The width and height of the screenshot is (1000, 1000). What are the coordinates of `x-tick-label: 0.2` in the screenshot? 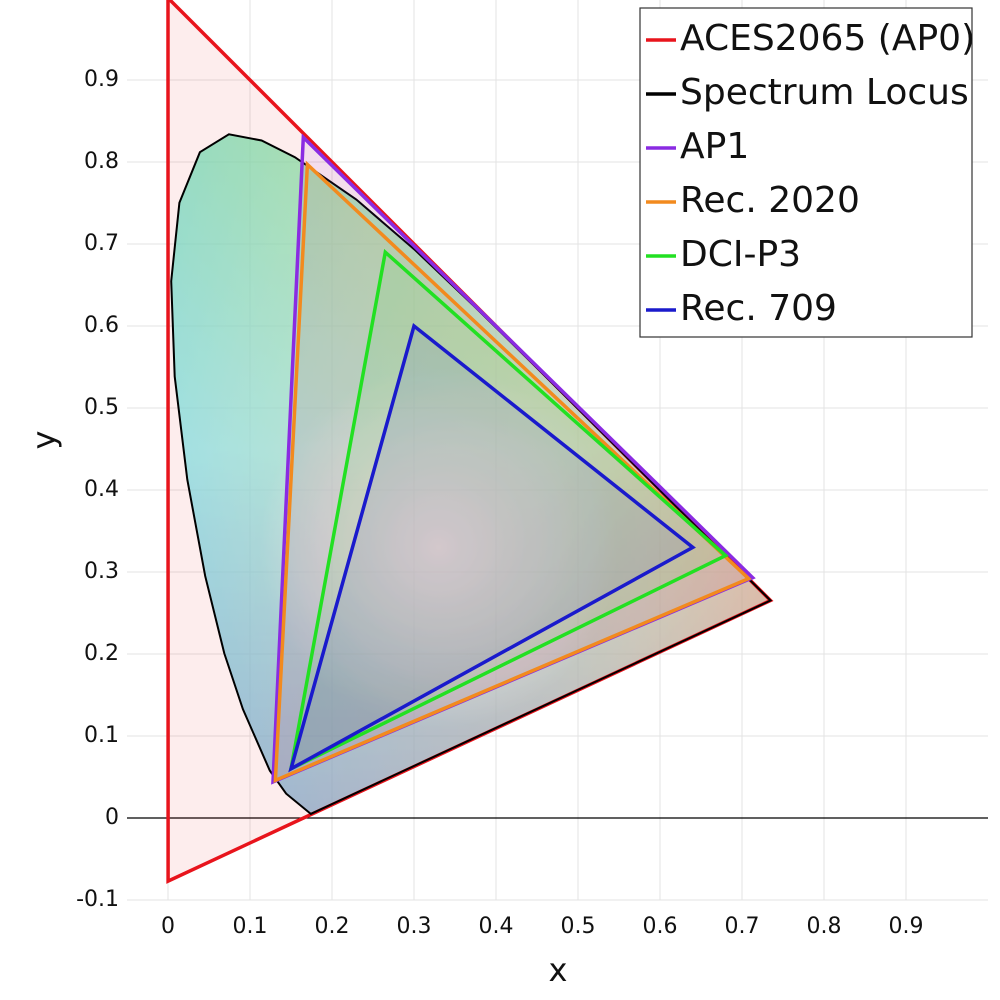 It's located at (332, 926).